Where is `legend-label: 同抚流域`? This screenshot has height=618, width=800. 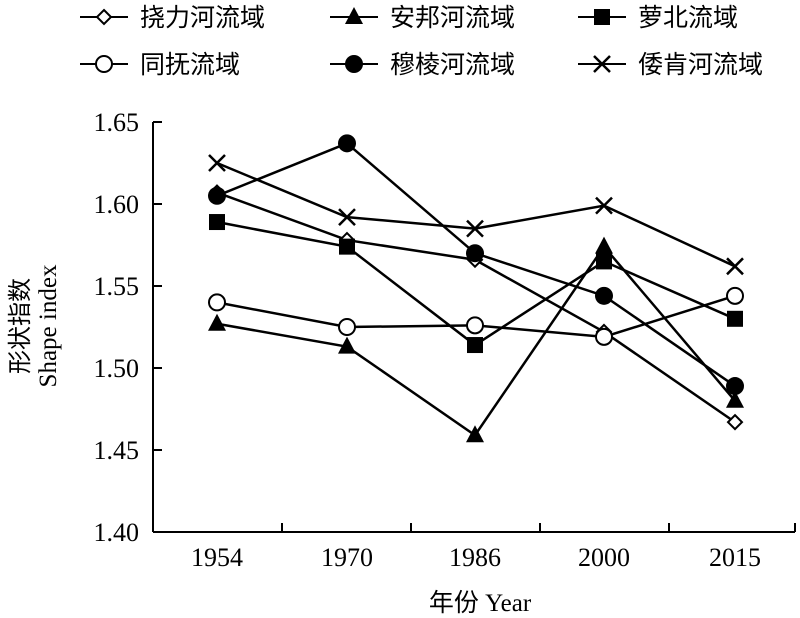 legend-label: 同抚流域 is located at coordinates (190, 64).